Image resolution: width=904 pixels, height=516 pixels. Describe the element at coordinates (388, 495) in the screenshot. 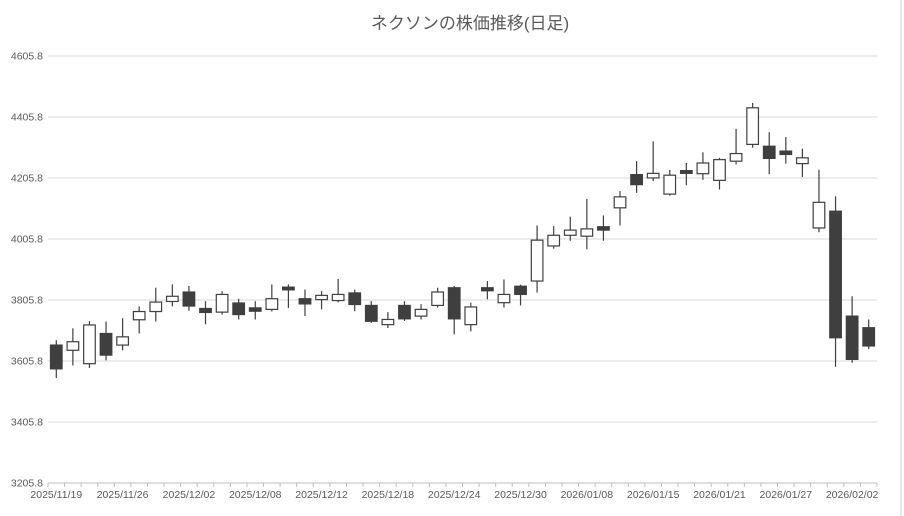

I see `x-axis-label: 2025/12/18` at that location.